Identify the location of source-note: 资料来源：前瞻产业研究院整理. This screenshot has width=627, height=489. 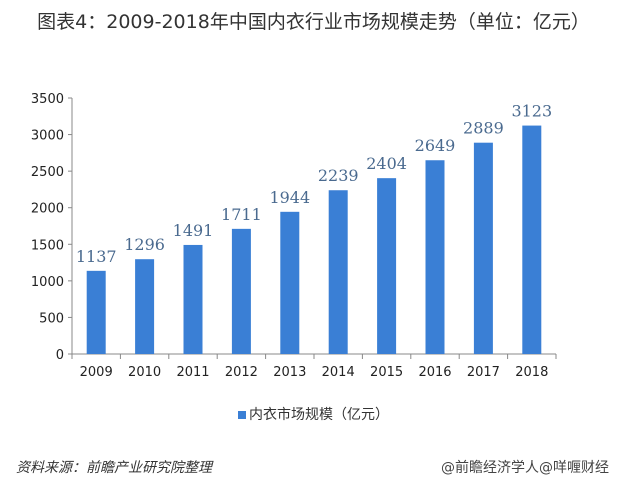
(114, 468).